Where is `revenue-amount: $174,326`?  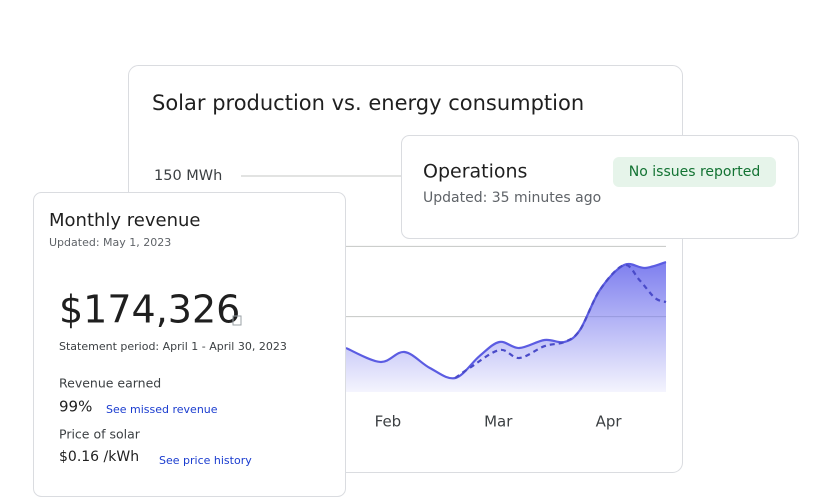 revenue-amount: $174,326 is located at coordinates (149, 310).